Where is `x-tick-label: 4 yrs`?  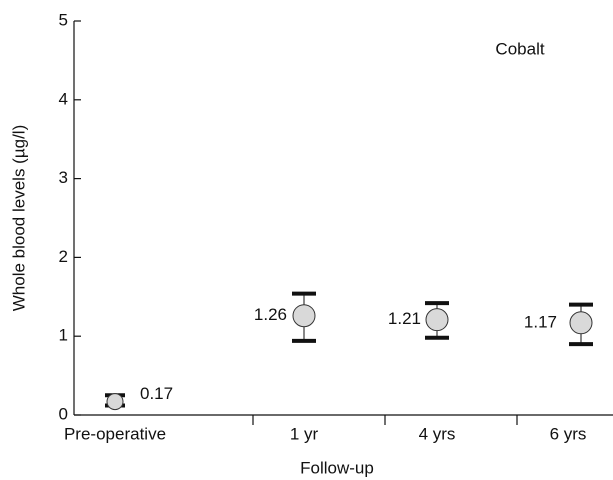 x-tick-label: 4 yrs is located at coordinates (437, 433).